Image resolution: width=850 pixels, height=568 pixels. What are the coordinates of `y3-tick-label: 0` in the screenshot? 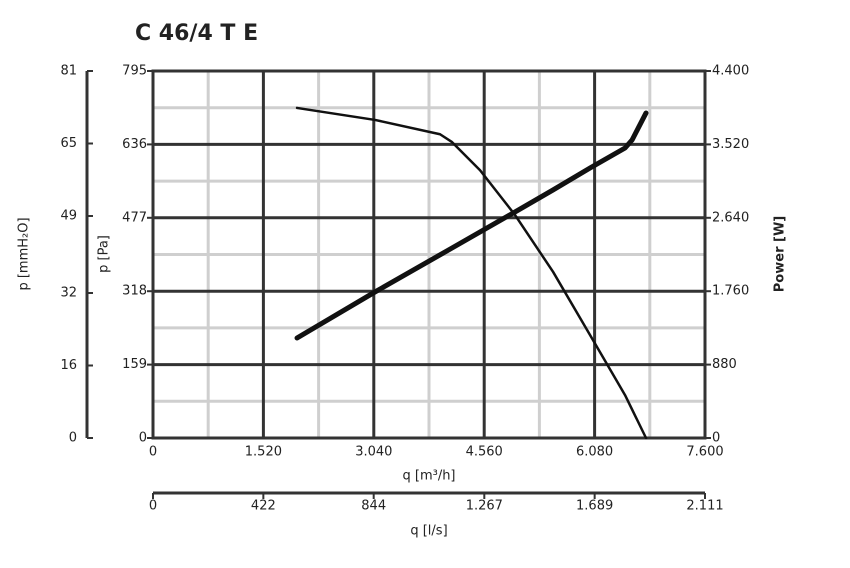 It's located at (73, 438).